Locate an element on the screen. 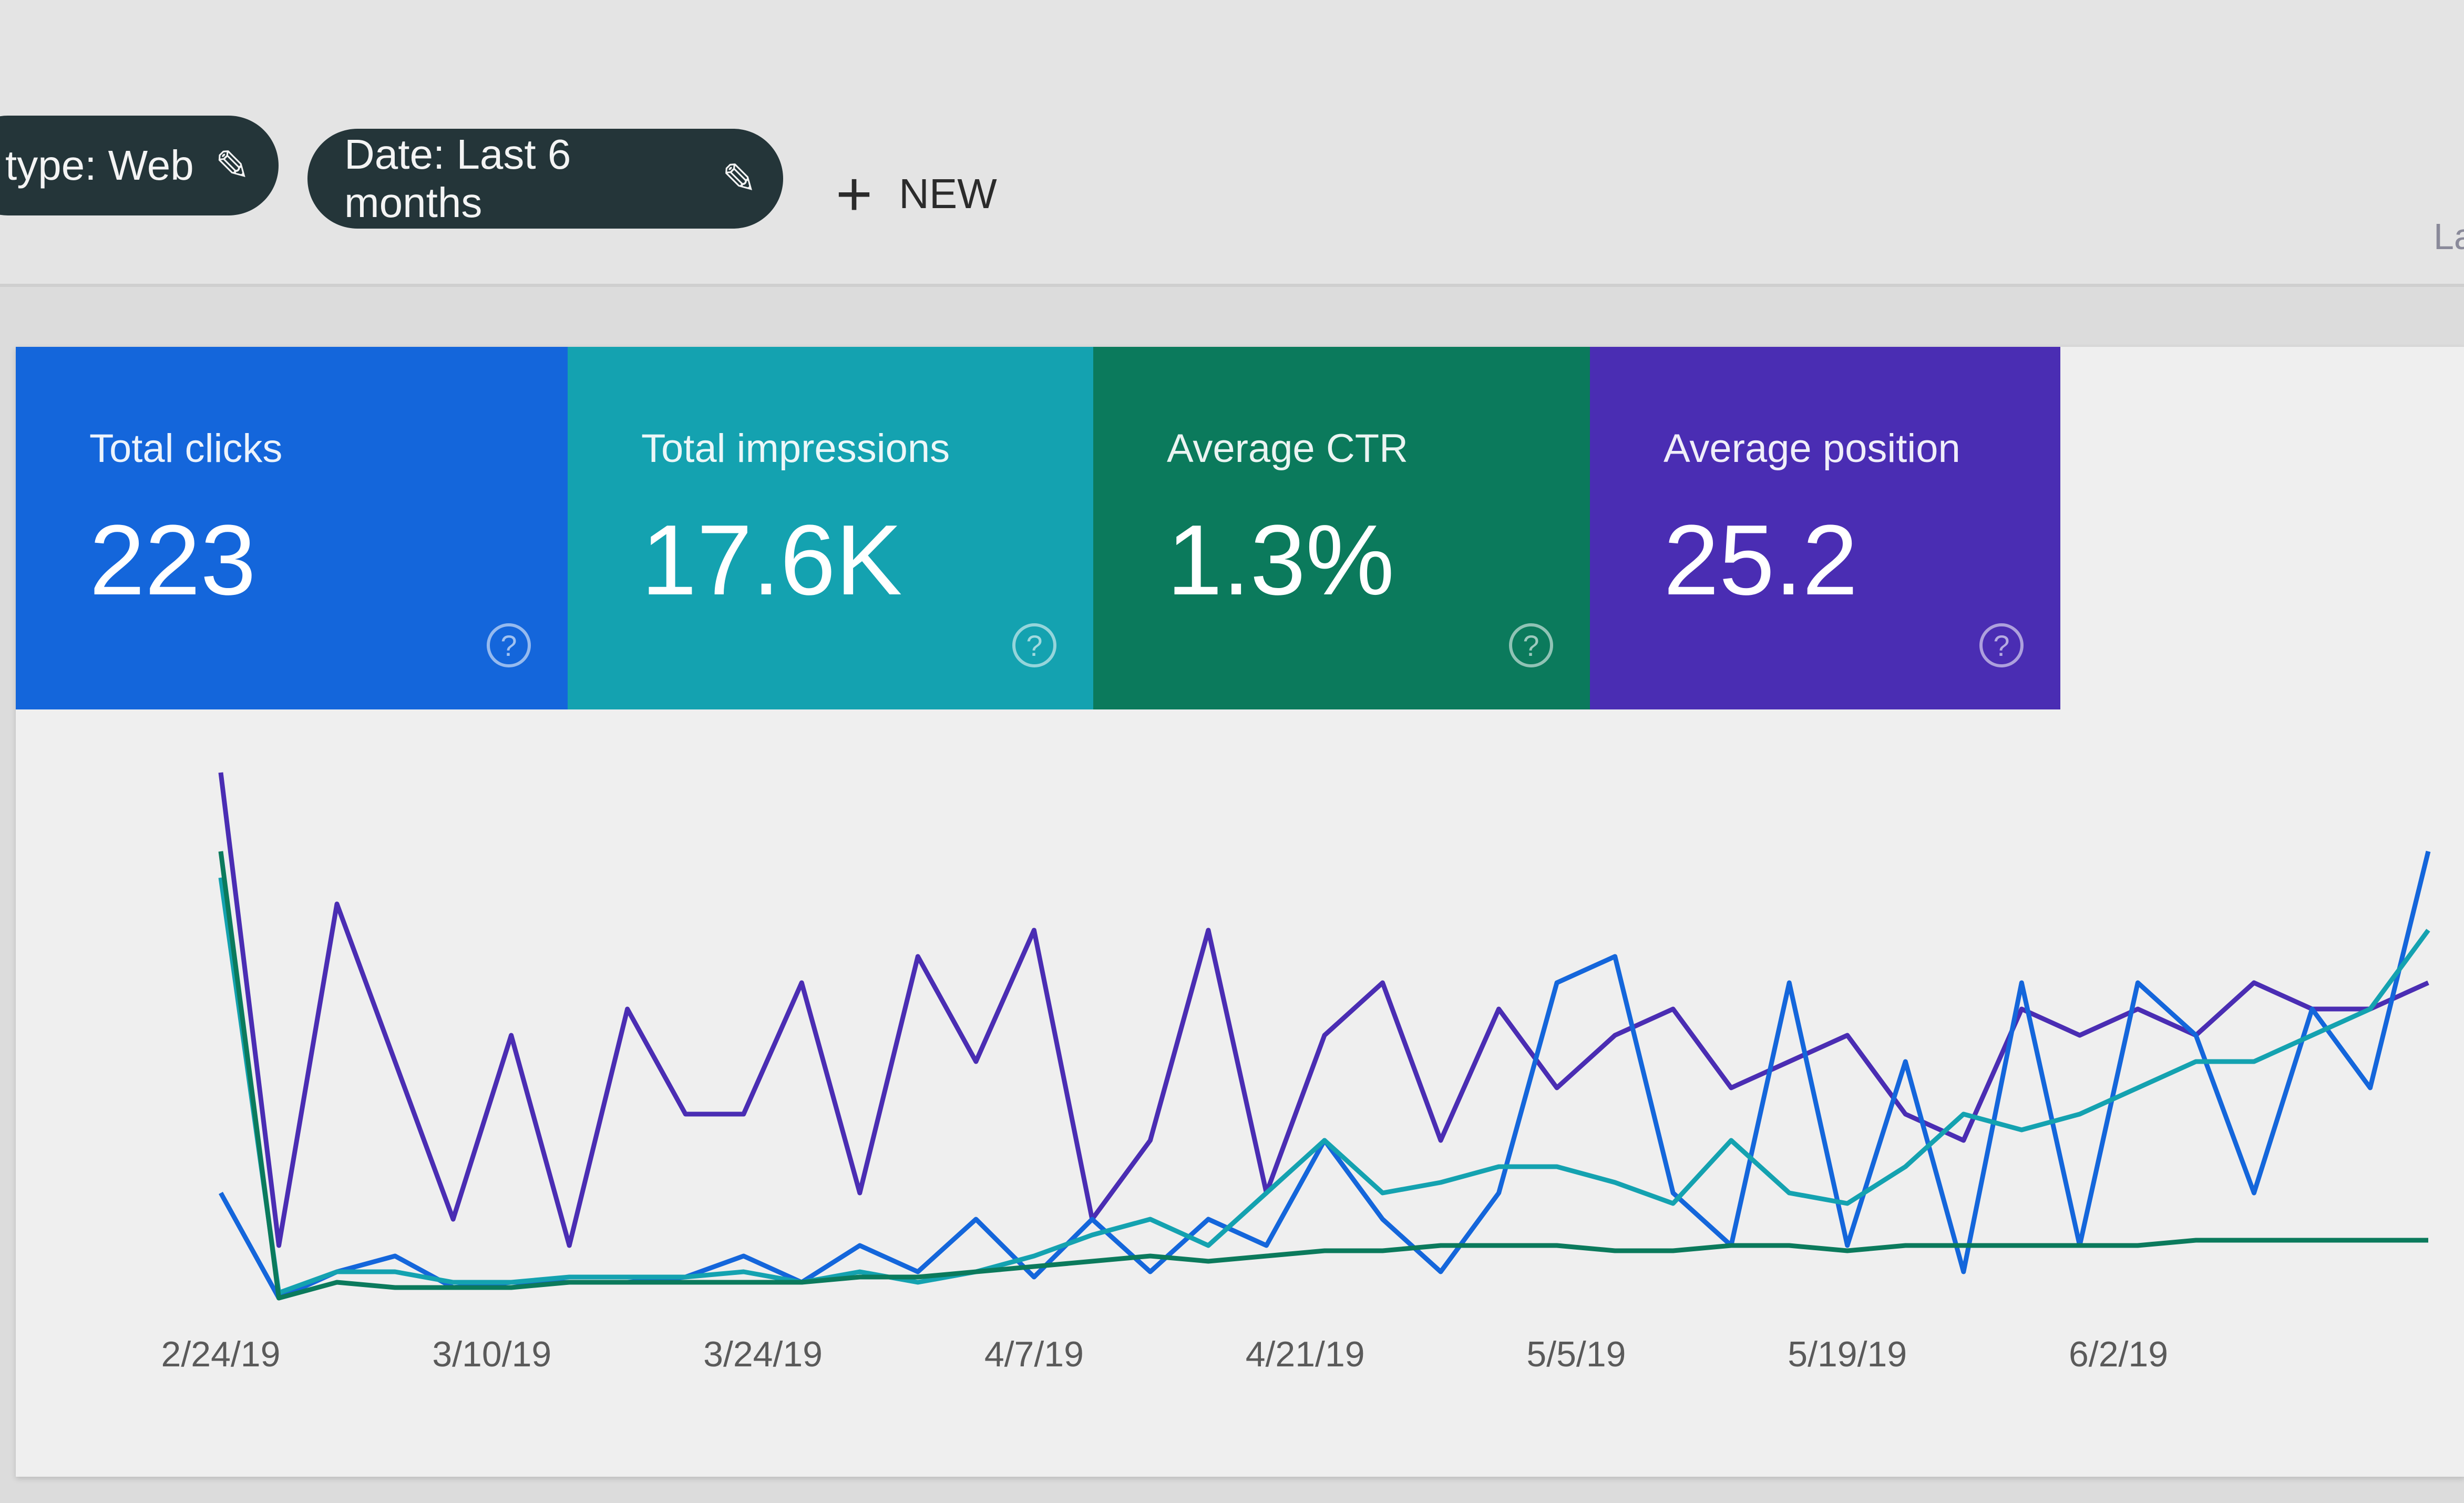 The image size is (2464, 1503). card-total-clicks: Total clicks 223 ? is located at coordinates (292, 528).